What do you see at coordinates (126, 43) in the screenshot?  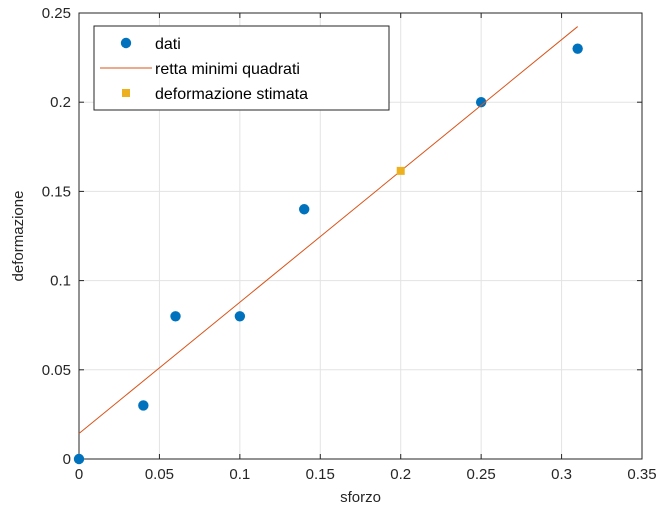 I see `legend-swatch-circle` at bounding box center [126, 43].